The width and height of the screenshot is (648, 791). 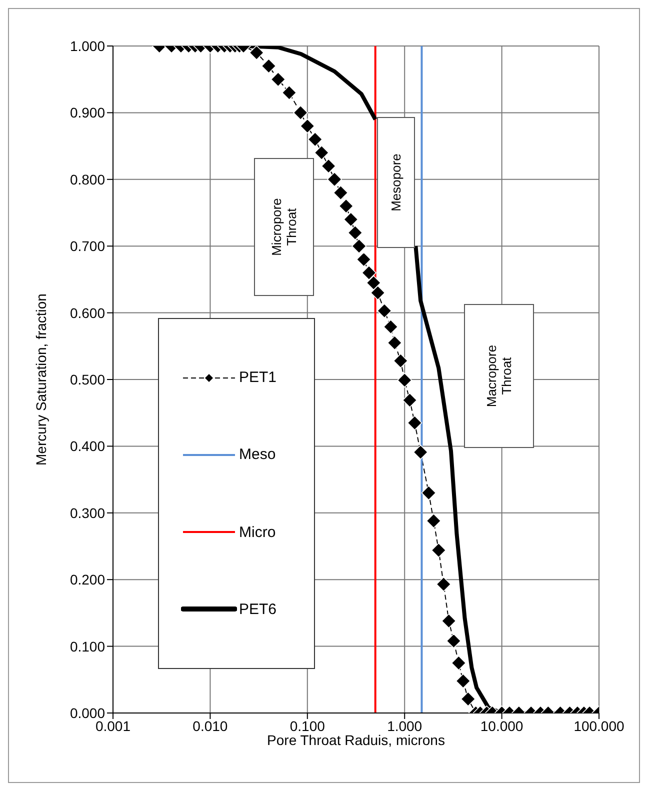 What do you see at coordinates (210, 726) in the screenshot?
I see `x-tick-label: 0.010` at bounding box center [210, 726].